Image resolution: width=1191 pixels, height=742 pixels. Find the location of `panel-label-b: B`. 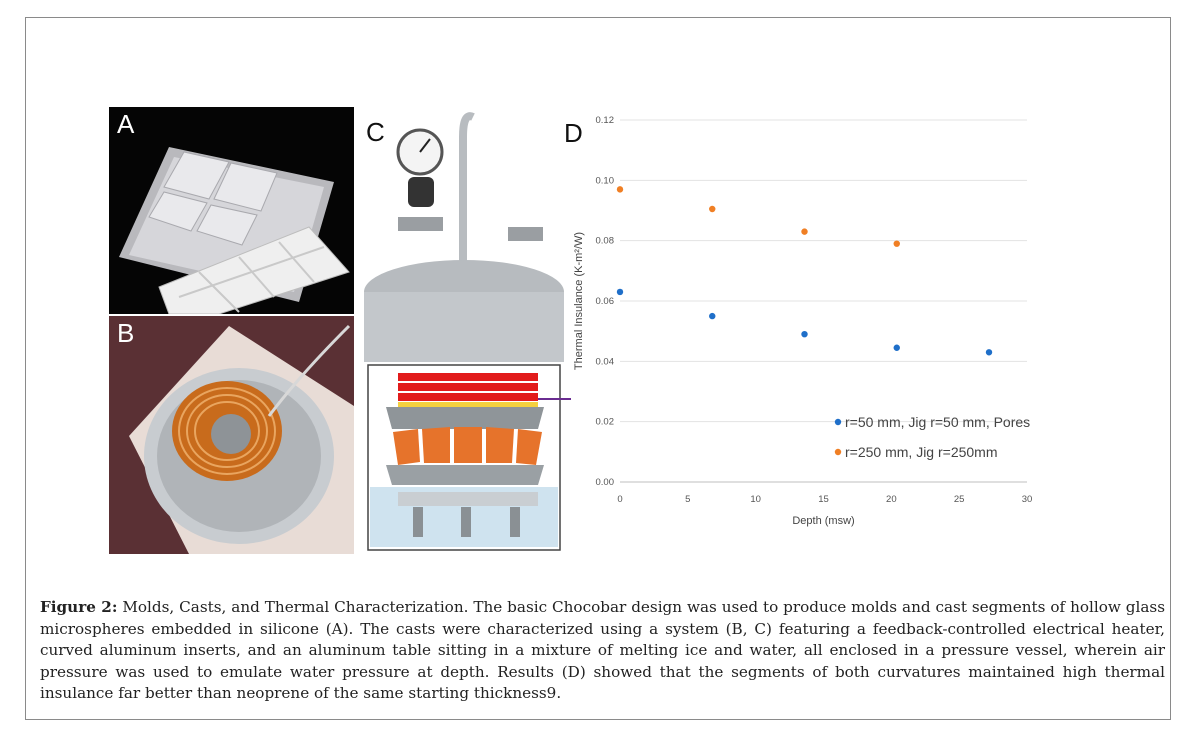

panel-label-b: B is located at coordinates (126, 333).